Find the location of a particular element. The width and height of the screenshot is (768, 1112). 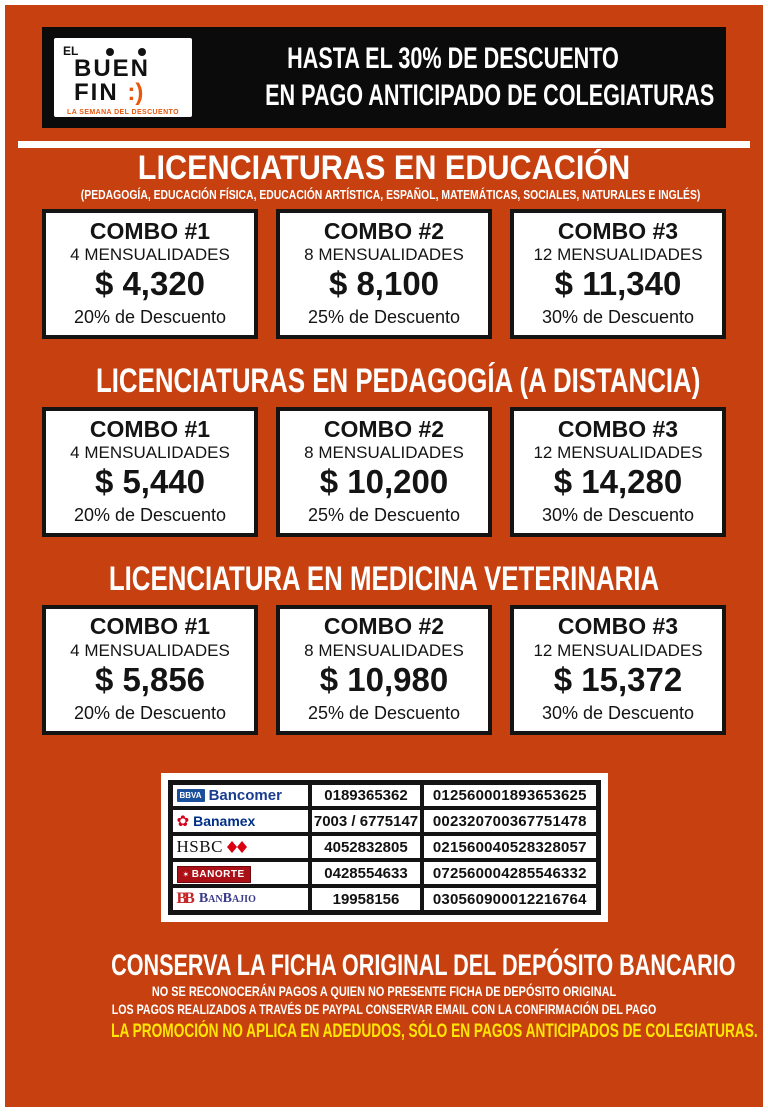

bank-logo-cell: BBVA Bancomer is located at coordinates (240, 795).